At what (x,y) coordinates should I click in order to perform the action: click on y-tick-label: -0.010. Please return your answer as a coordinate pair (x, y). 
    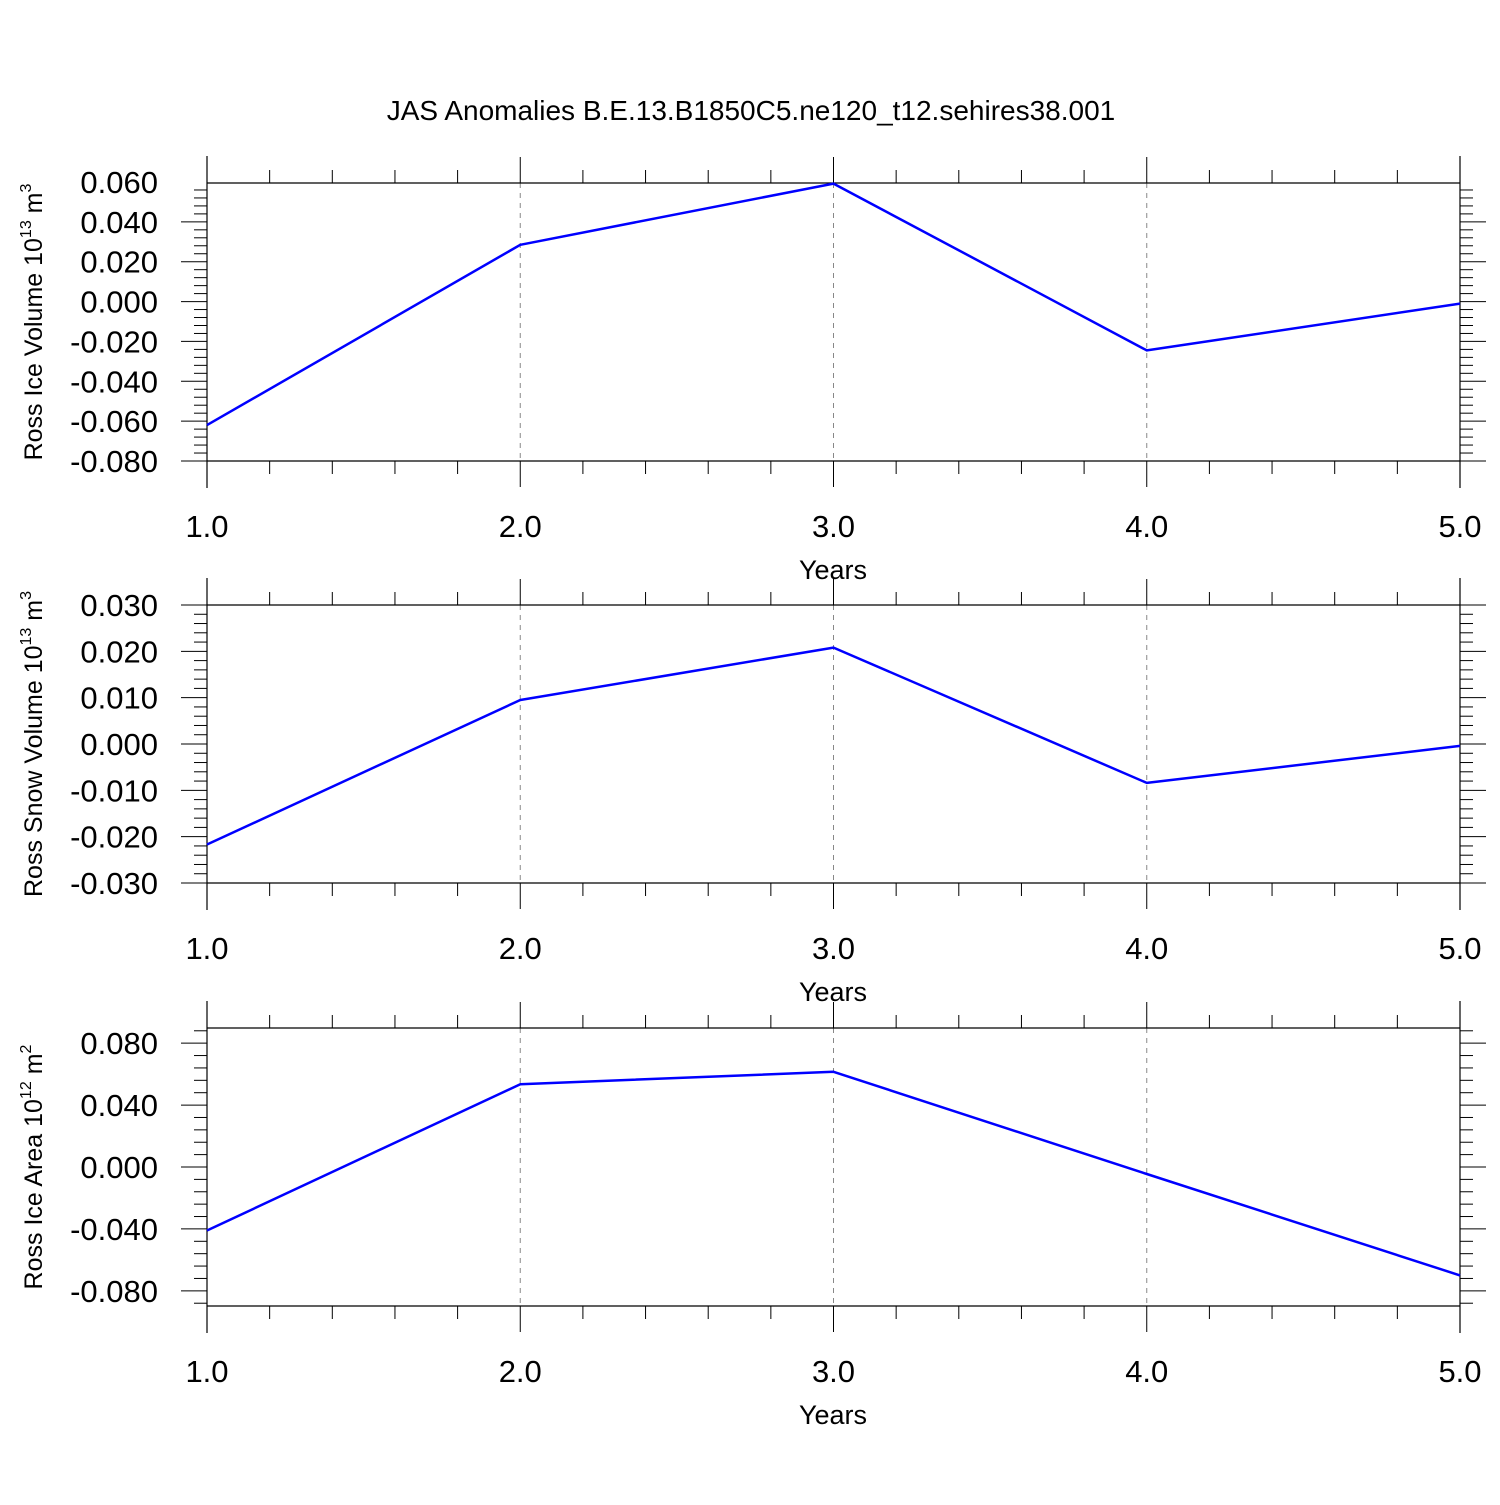
    Looking at the image, I should click on (114, 790).